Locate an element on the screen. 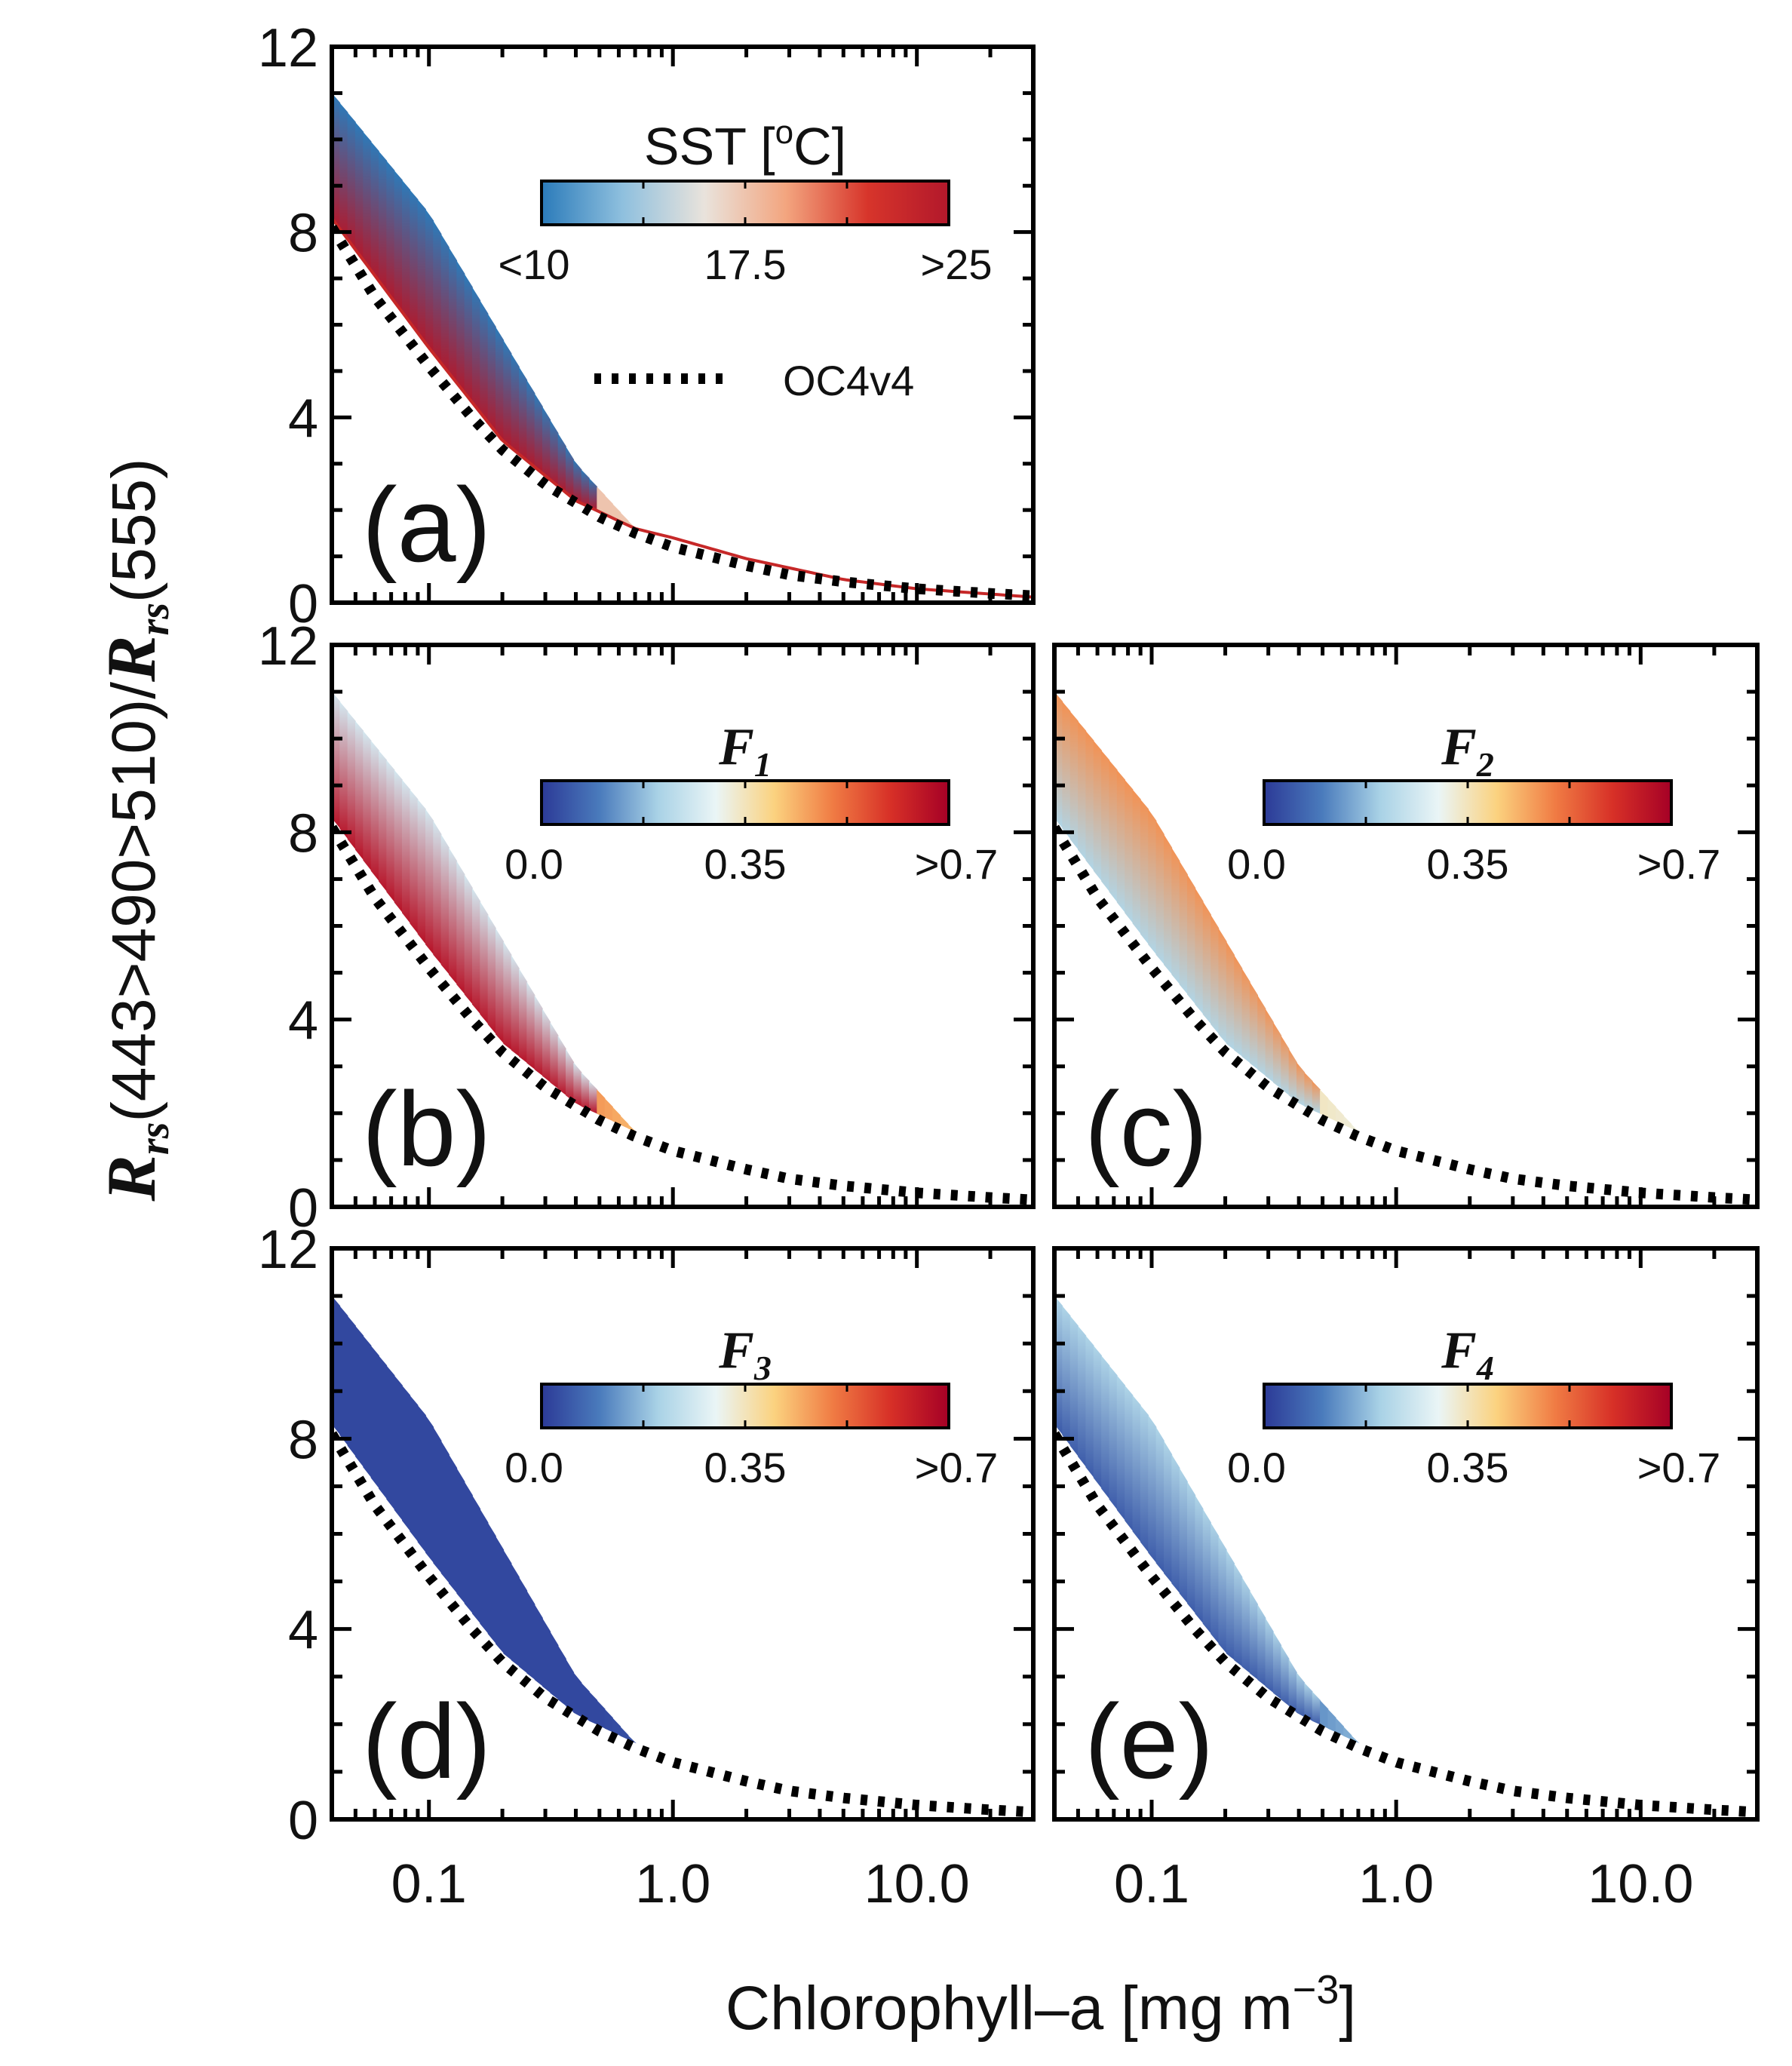  y-tick-label: 4 is located at coordinates (303, 1631).